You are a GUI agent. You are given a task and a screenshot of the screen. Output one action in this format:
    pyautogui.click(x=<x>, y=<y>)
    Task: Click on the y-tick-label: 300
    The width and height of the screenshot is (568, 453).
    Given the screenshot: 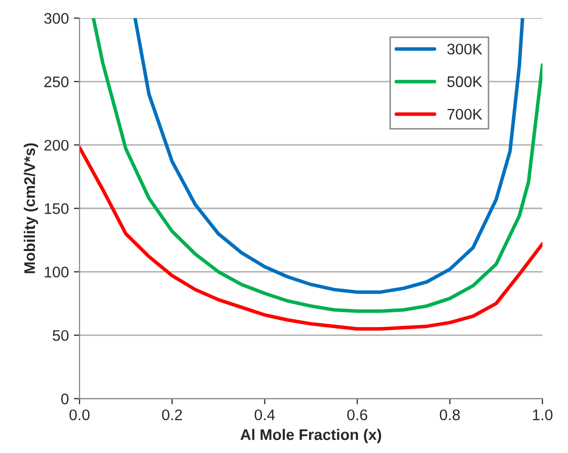 What is the action you would take?
    pyautogui.click(x=56, y=18)
    